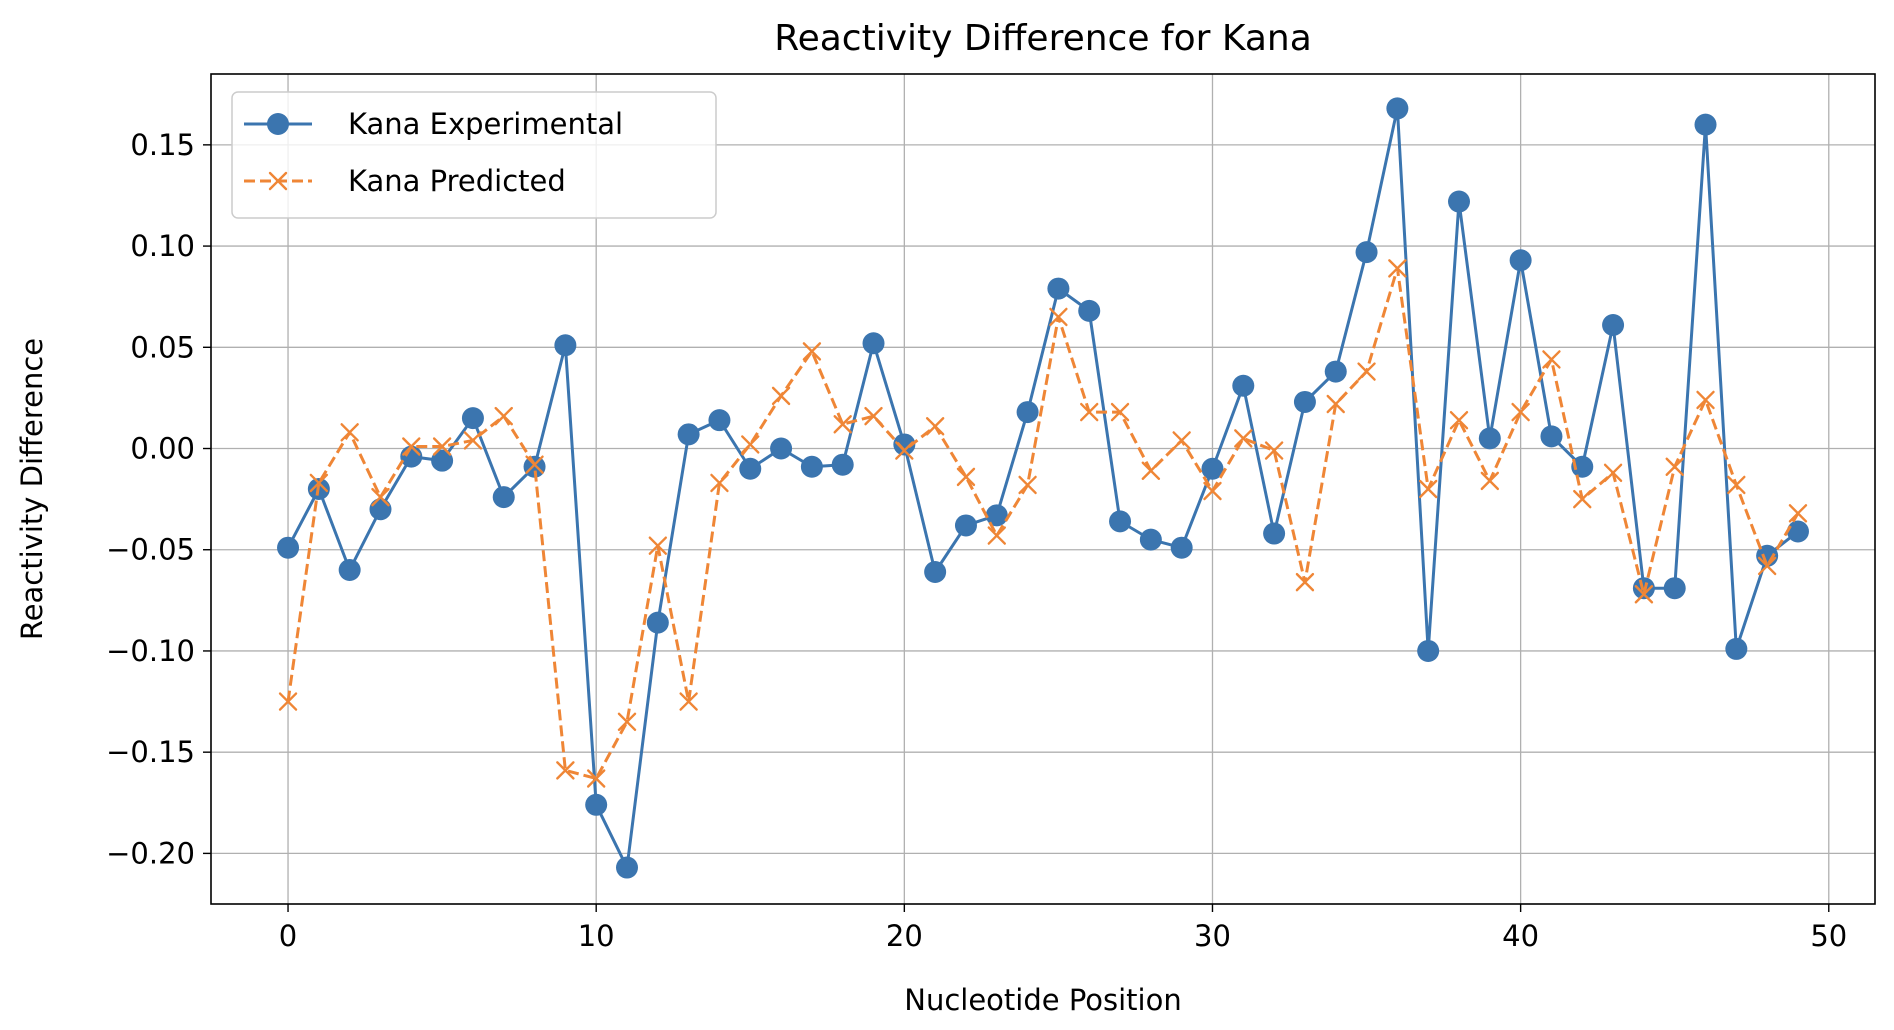 This screenshot has height=1030, width=1894. What do you see at coordinates (904, 936) in the screenshot?
I see `x-tick-label: 20` at bounding box center [904, 936].